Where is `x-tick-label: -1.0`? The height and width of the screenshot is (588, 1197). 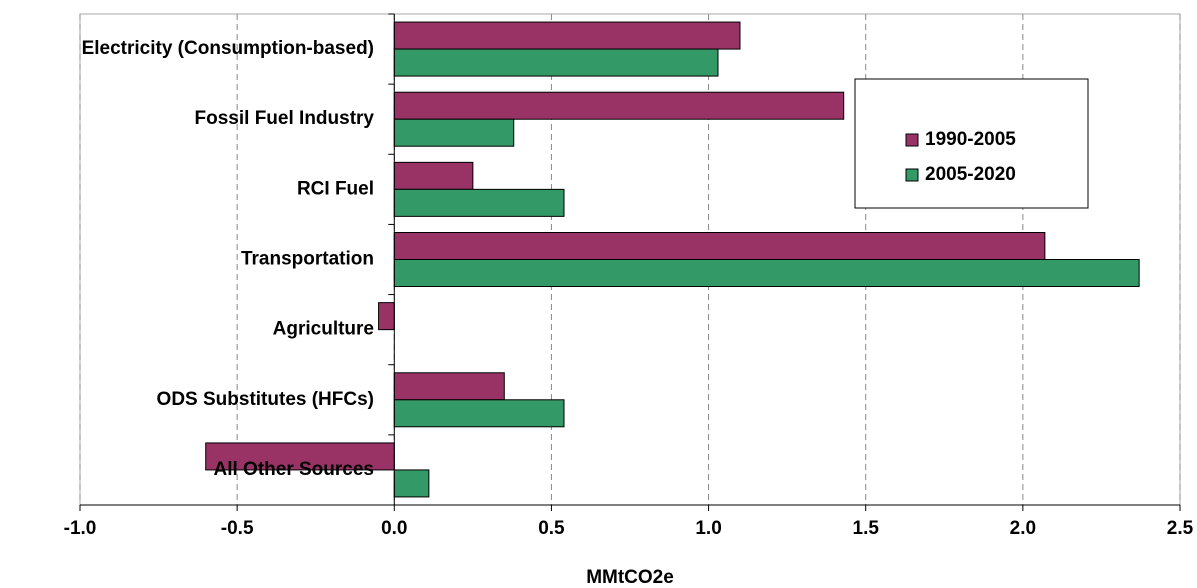 x-tick-label: -1.0 is located at coordinates (80, 528).